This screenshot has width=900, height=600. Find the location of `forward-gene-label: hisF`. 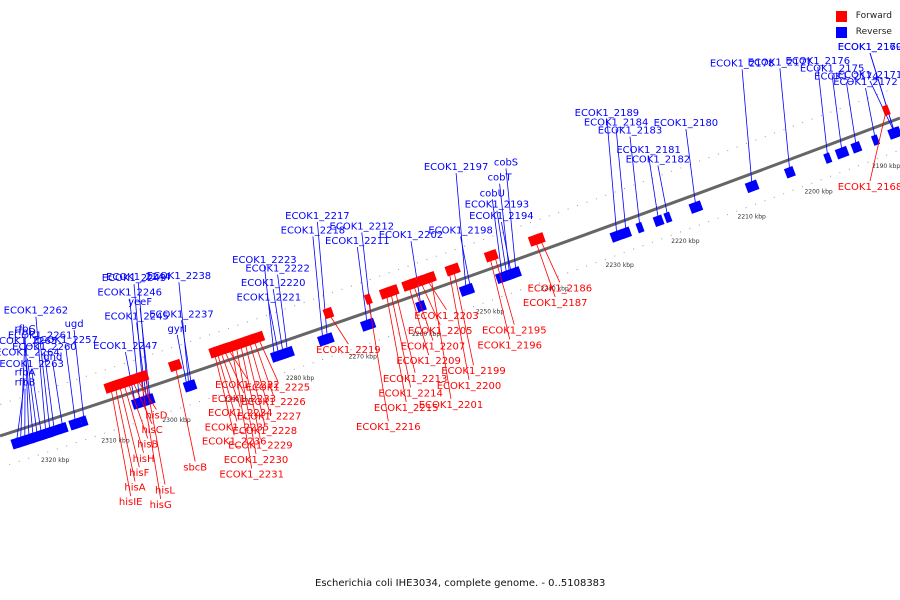

forward-gene-label: hisF is located at coordinates (139, 473).